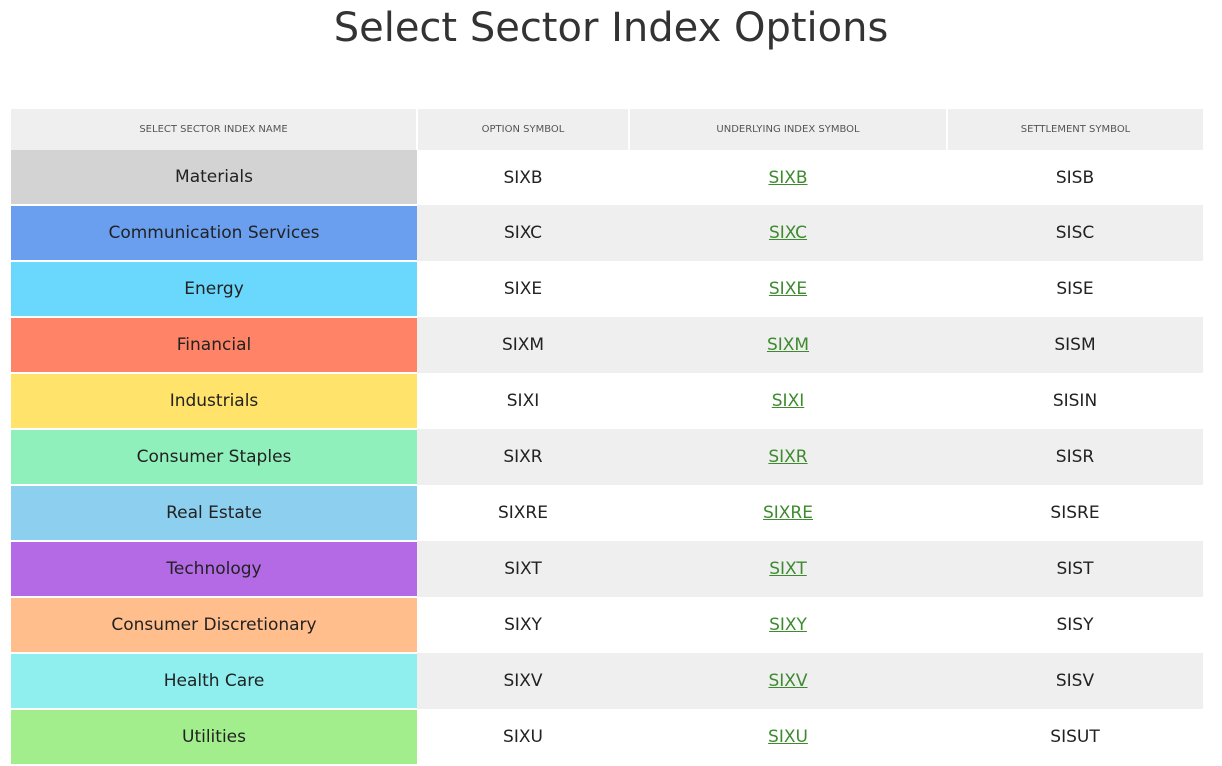 The height and width of the screenshot is (766, 1222). What do you see at coordinates (522, 129) in the screenshot?
I see `header-option-symbol: OPTION SYMBOL` at bounding box center [522, 129].